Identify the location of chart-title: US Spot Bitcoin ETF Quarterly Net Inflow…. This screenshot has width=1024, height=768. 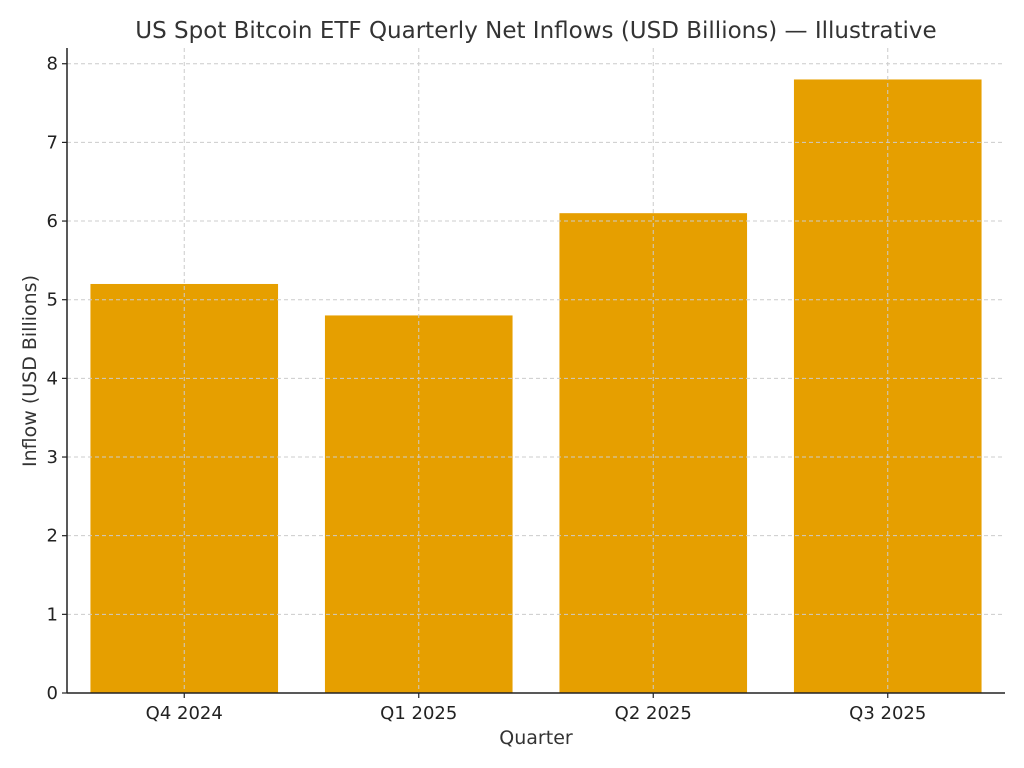
(535, 31).